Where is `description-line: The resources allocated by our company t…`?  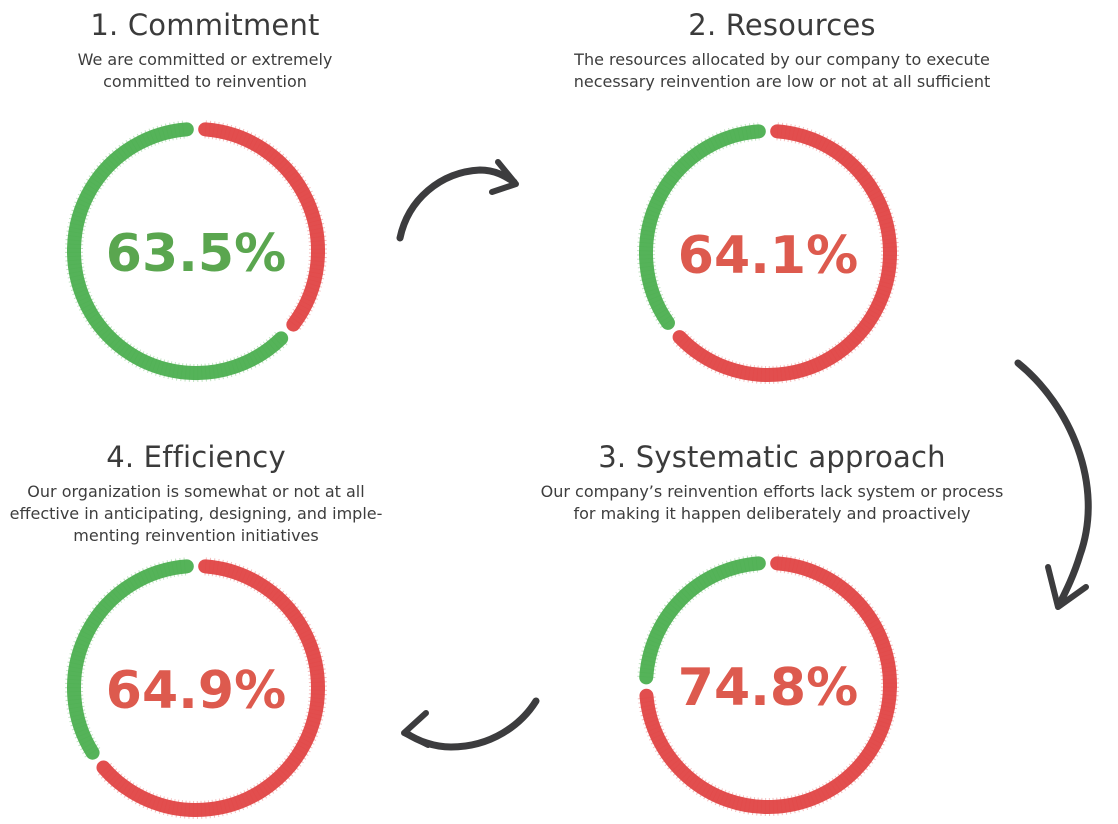 description-line: The resources allocated by our company t… is located at coordinates (782, 59).